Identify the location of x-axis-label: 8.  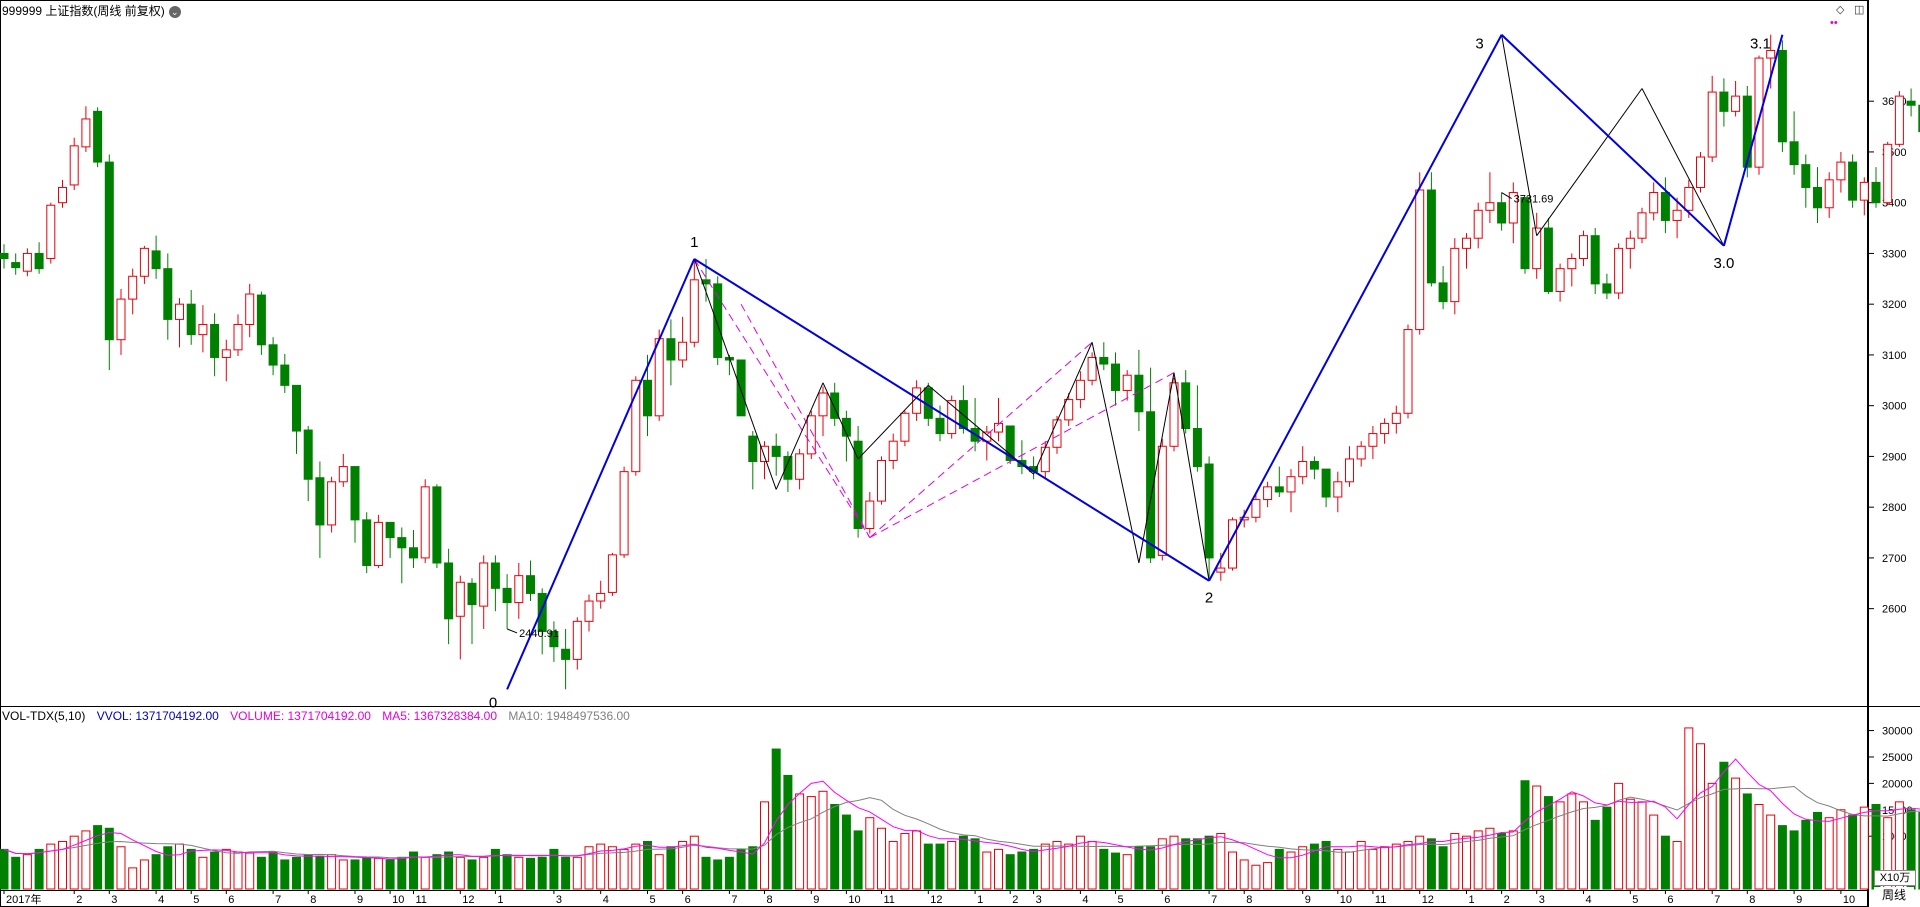
(313, 900).